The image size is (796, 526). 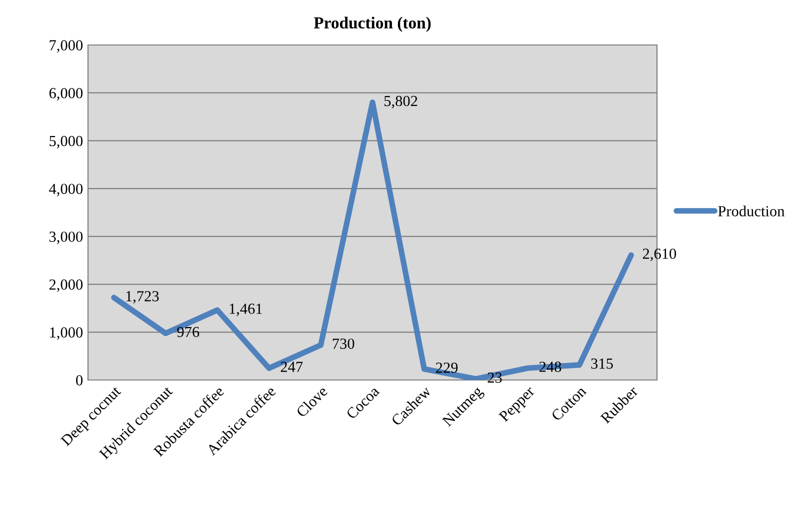 What do you see at coordinates (66, 94) in the screenshot?
I see `y-tick-label: 6,000` at bounding box center [66, 94].